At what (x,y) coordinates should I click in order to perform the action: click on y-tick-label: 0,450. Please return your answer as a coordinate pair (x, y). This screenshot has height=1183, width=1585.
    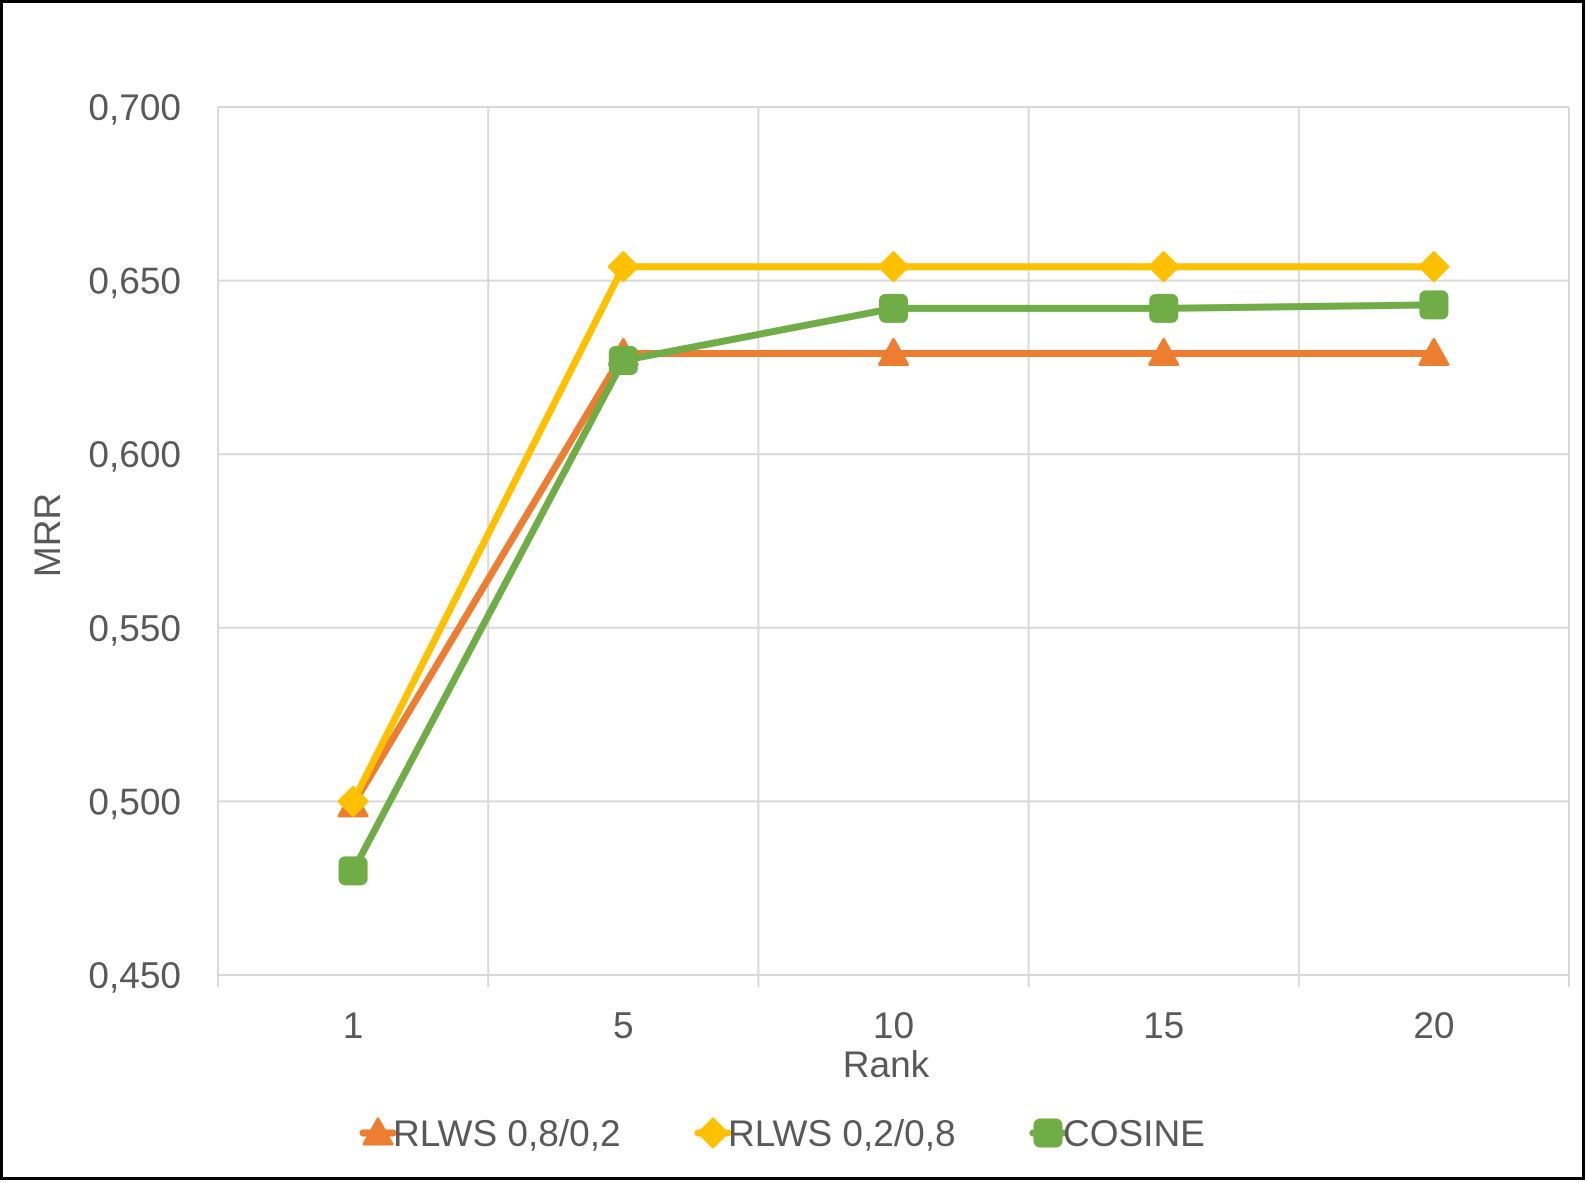
    Looking at the image, I should click on (134, 975).